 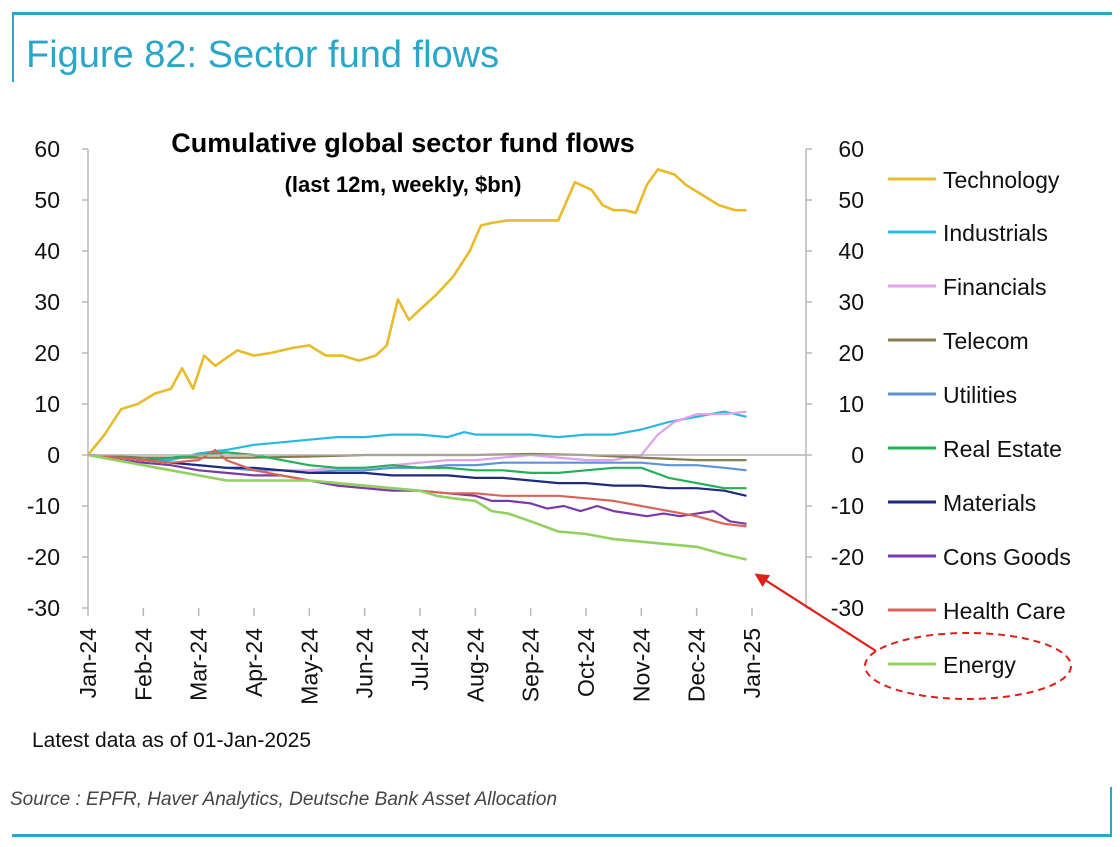 What do you see at coordinates (254, 662) in the screenshot?
I see `x-tick-label: Apr-24` at bounding box center [254, 662].